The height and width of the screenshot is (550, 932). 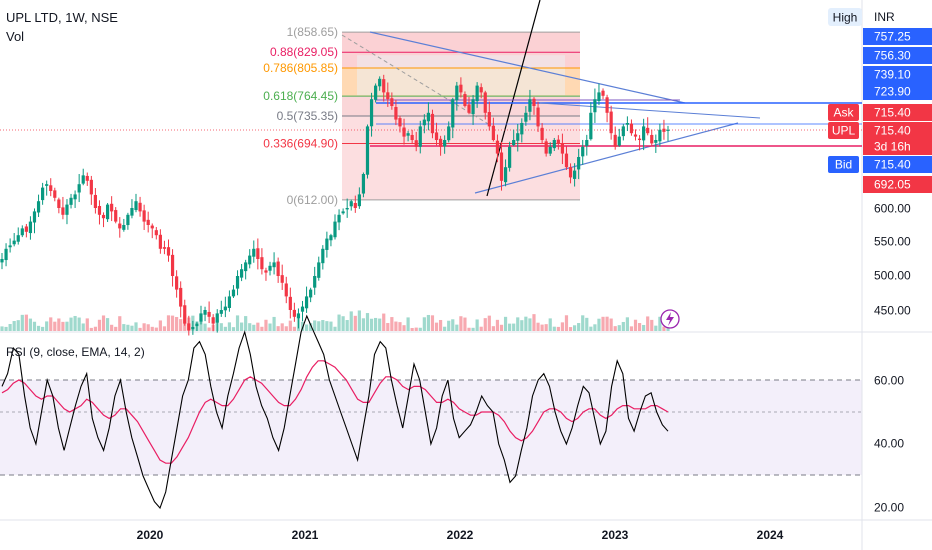 I want to click on triangle-lower-line, so click(x=606, y=158).